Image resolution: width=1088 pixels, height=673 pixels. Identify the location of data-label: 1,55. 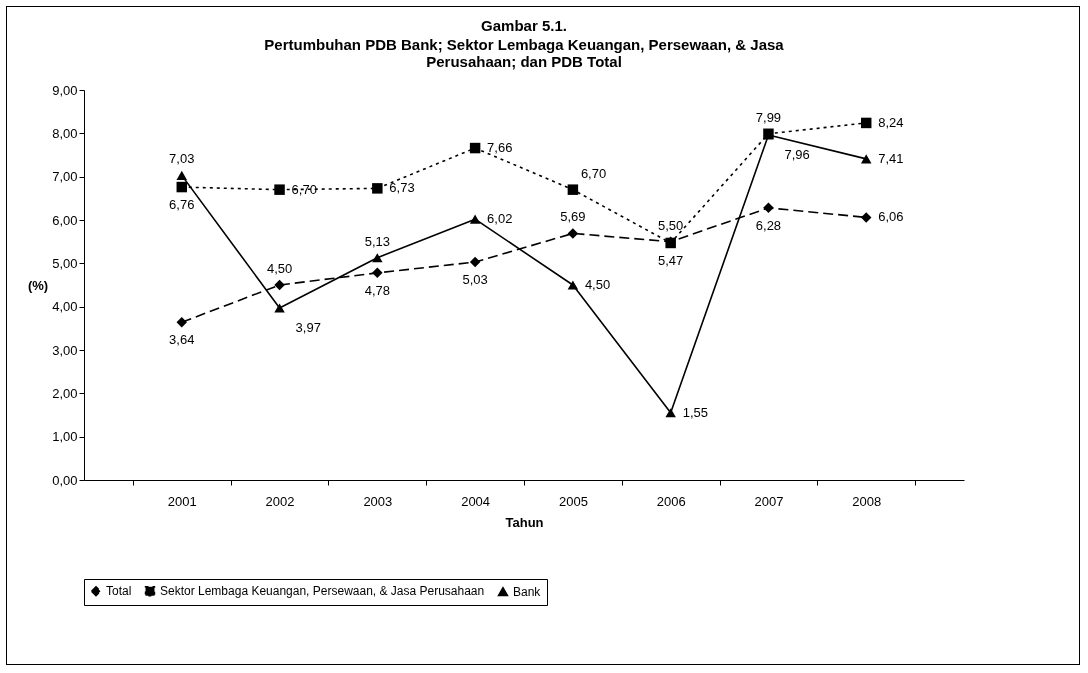
(695, 412).